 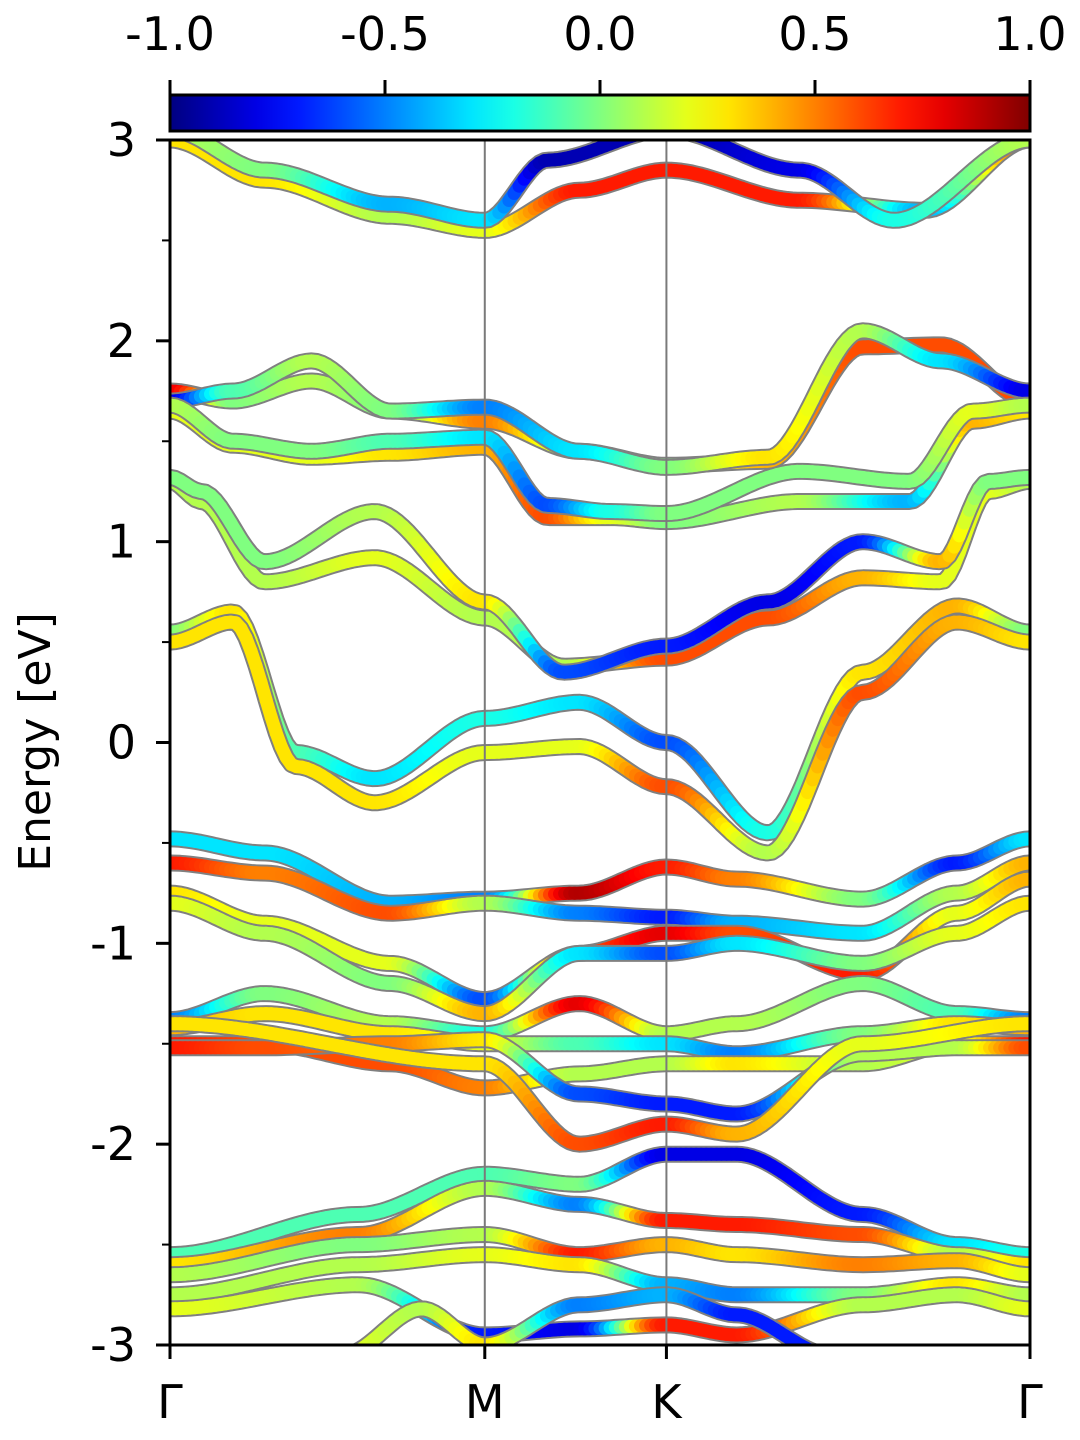 I want to click on y-tick-label: -1, so click(x=113, y=943).